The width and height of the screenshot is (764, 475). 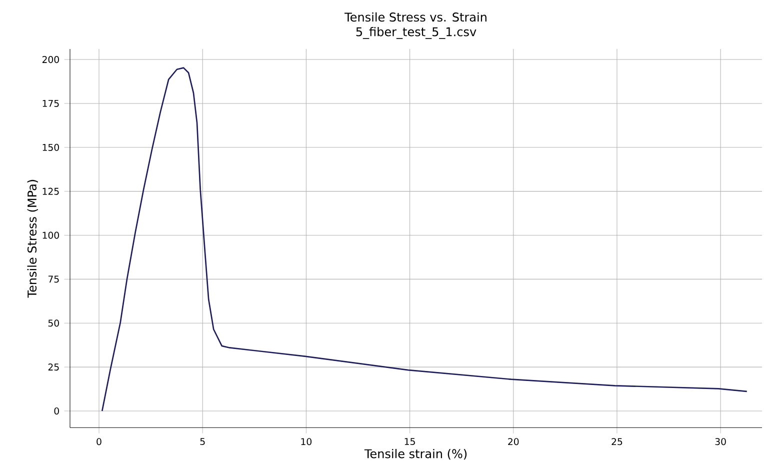 What do you see at coordinates (50, 191) in the screenshot?
I see `y-tick-label: 125` at bounding box center [50, 191].